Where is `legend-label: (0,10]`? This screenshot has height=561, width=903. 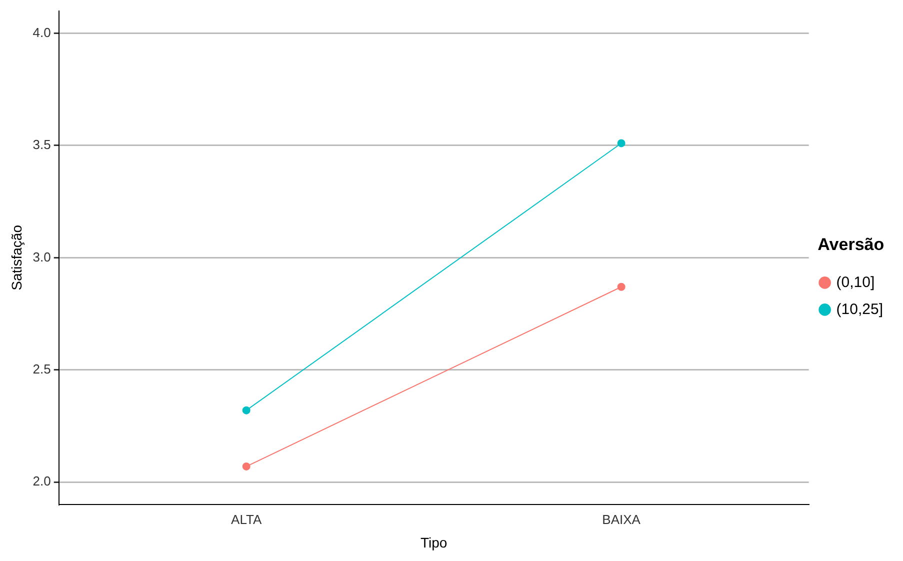 legend-label: (0,10] is located at coordinates (855, 282).